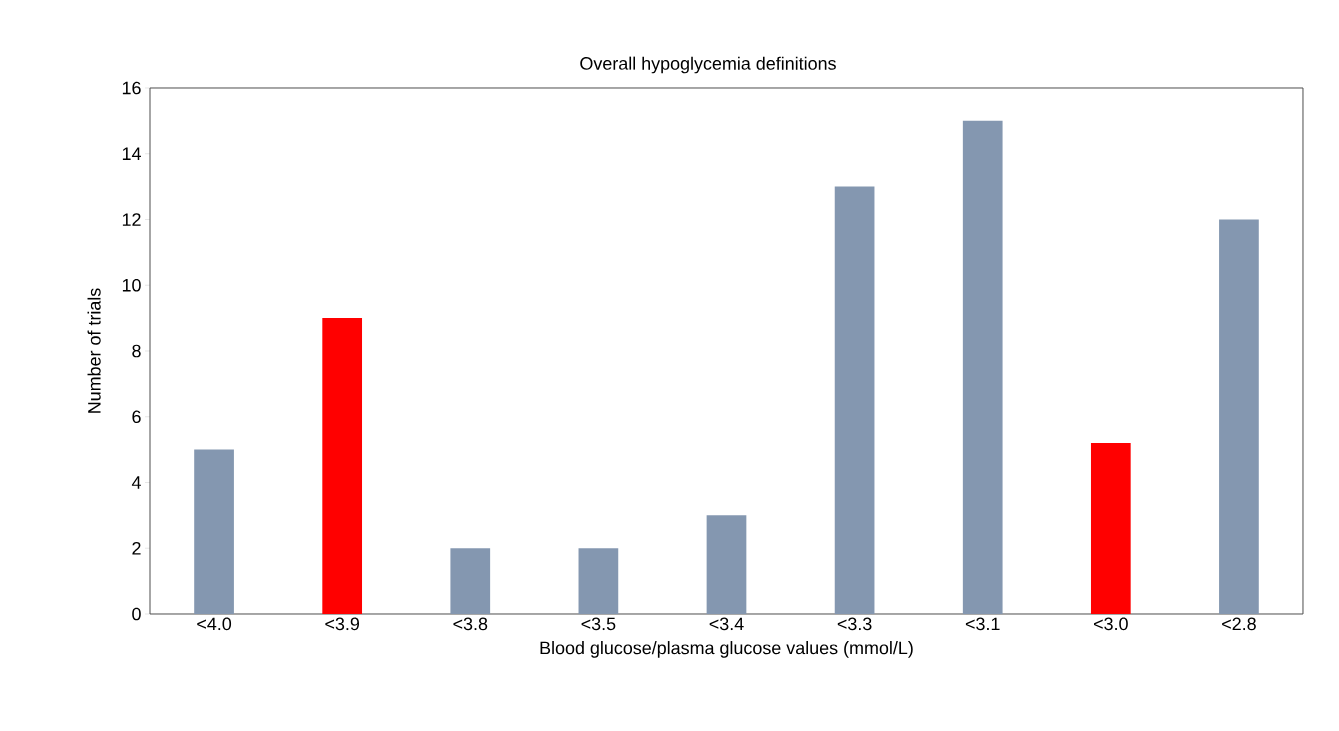  What do you see at coordinates (136, 482) in the screenshot?
I see `y-tick-label: 4` at bounding box center [136, 482].